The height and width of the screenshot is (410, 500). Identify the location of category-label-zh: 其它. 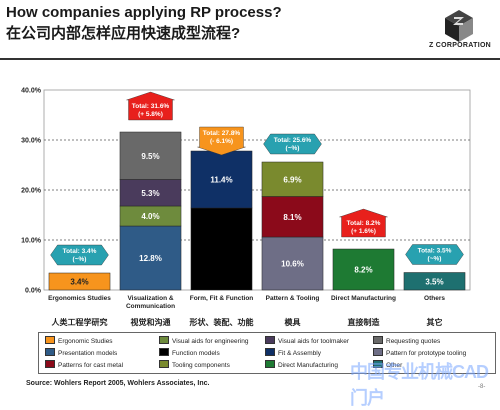
(434, 322).